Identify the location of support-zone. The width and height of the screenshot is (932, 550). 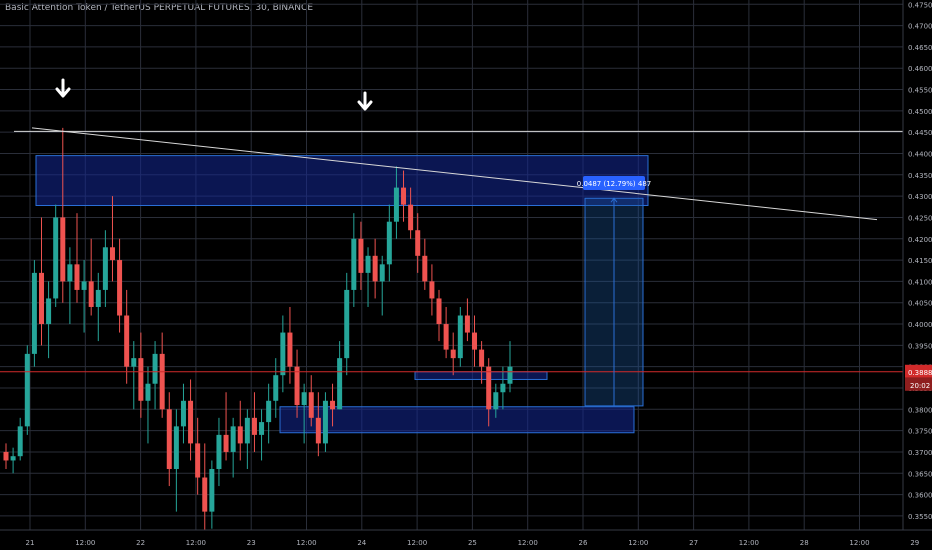
(457, 420).